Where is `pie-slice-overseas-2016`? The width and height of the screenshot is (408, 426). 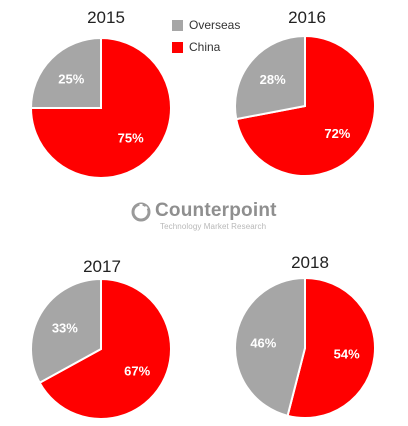 pie-slice-overseas-2016 is located at coordinates (270, 77).